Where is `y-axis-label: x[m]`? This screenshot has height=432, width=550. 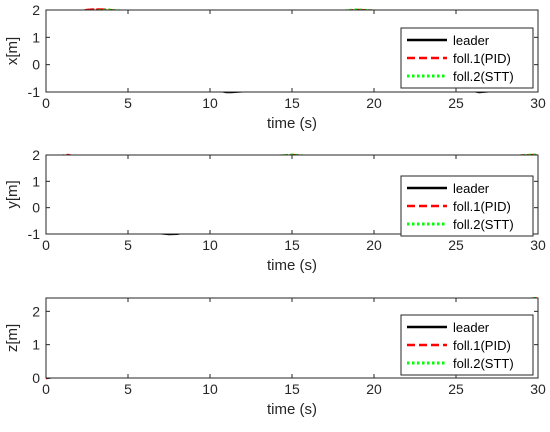 y-axis-label: x[m] is located at coordinates (12, 51).